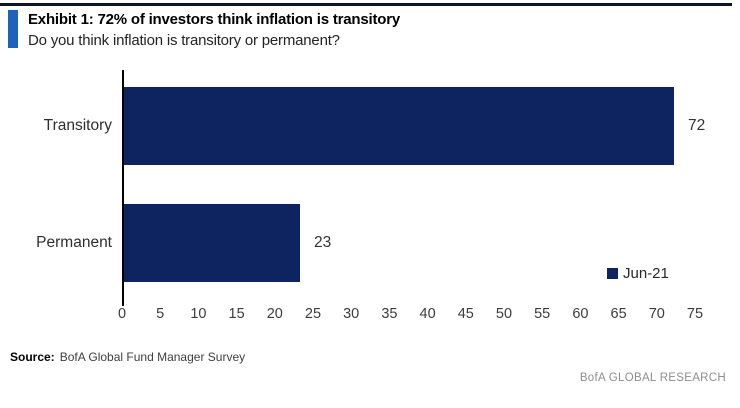  Describe the element at coordinates (399, 126) in the screenshot. I see `bar-transitory` at that location.